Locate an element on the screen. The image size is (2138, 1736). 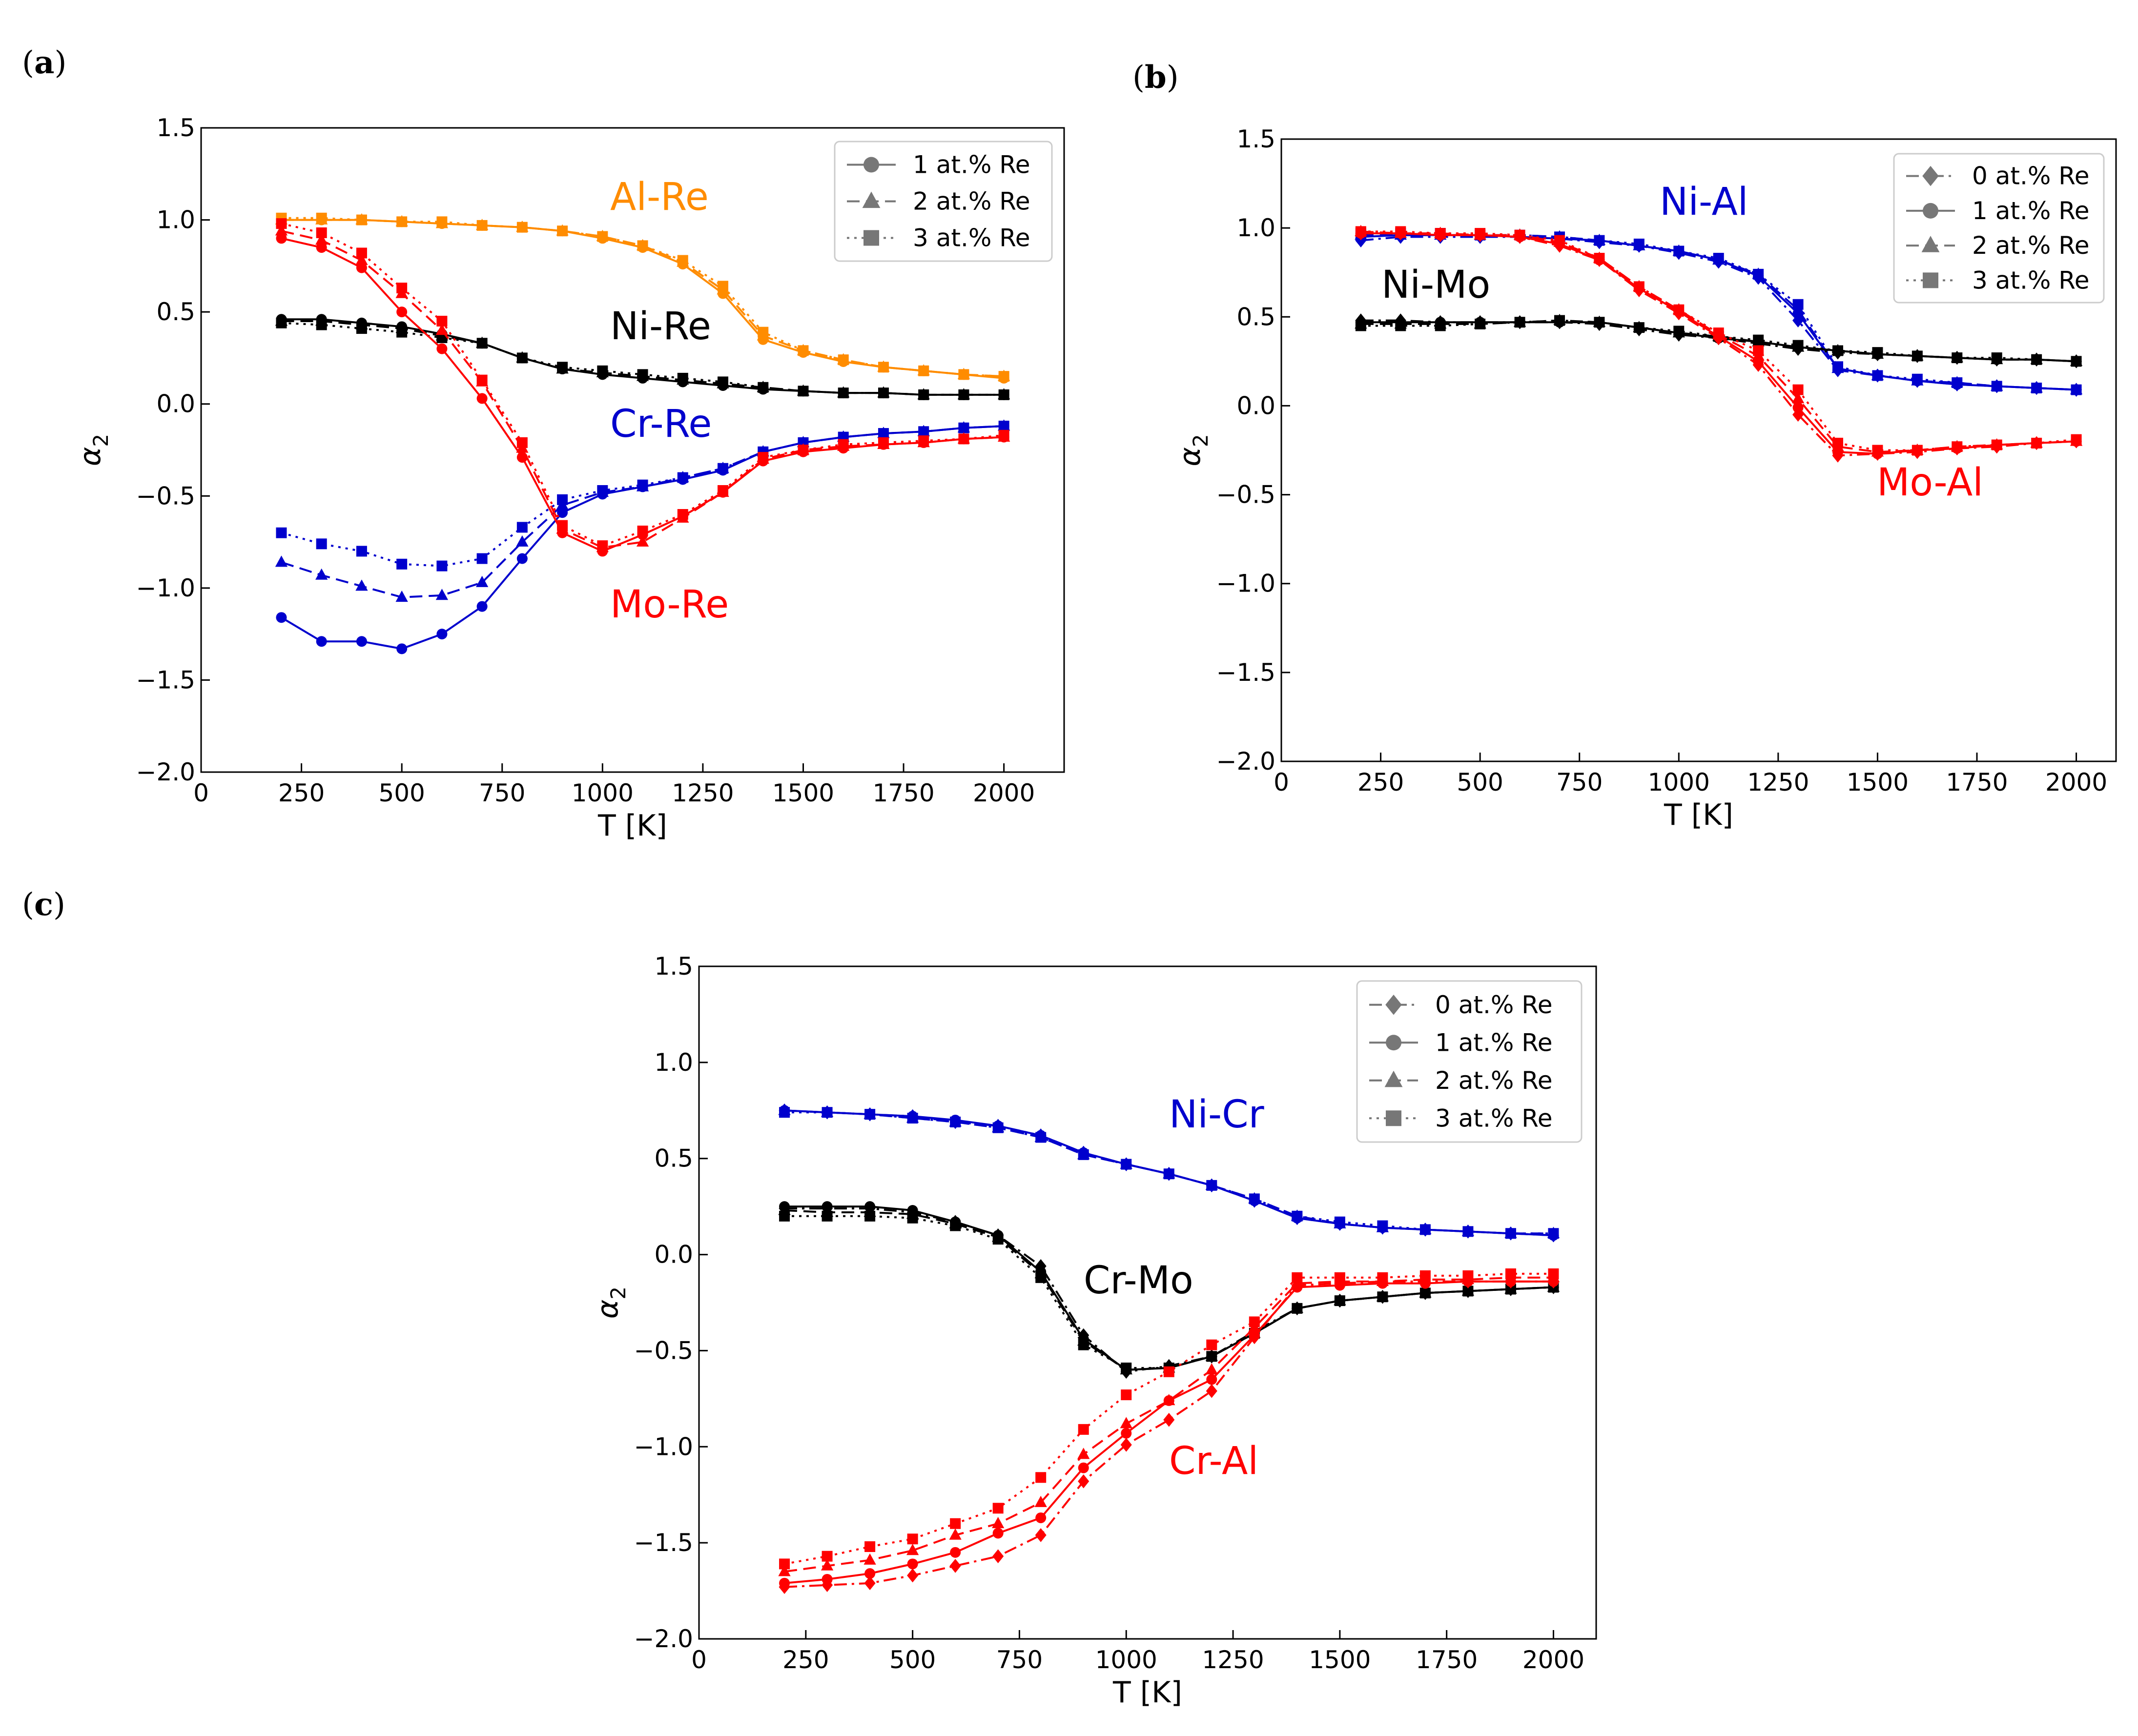
y-axis-label: α2 is located at coordinates (610, 1303).